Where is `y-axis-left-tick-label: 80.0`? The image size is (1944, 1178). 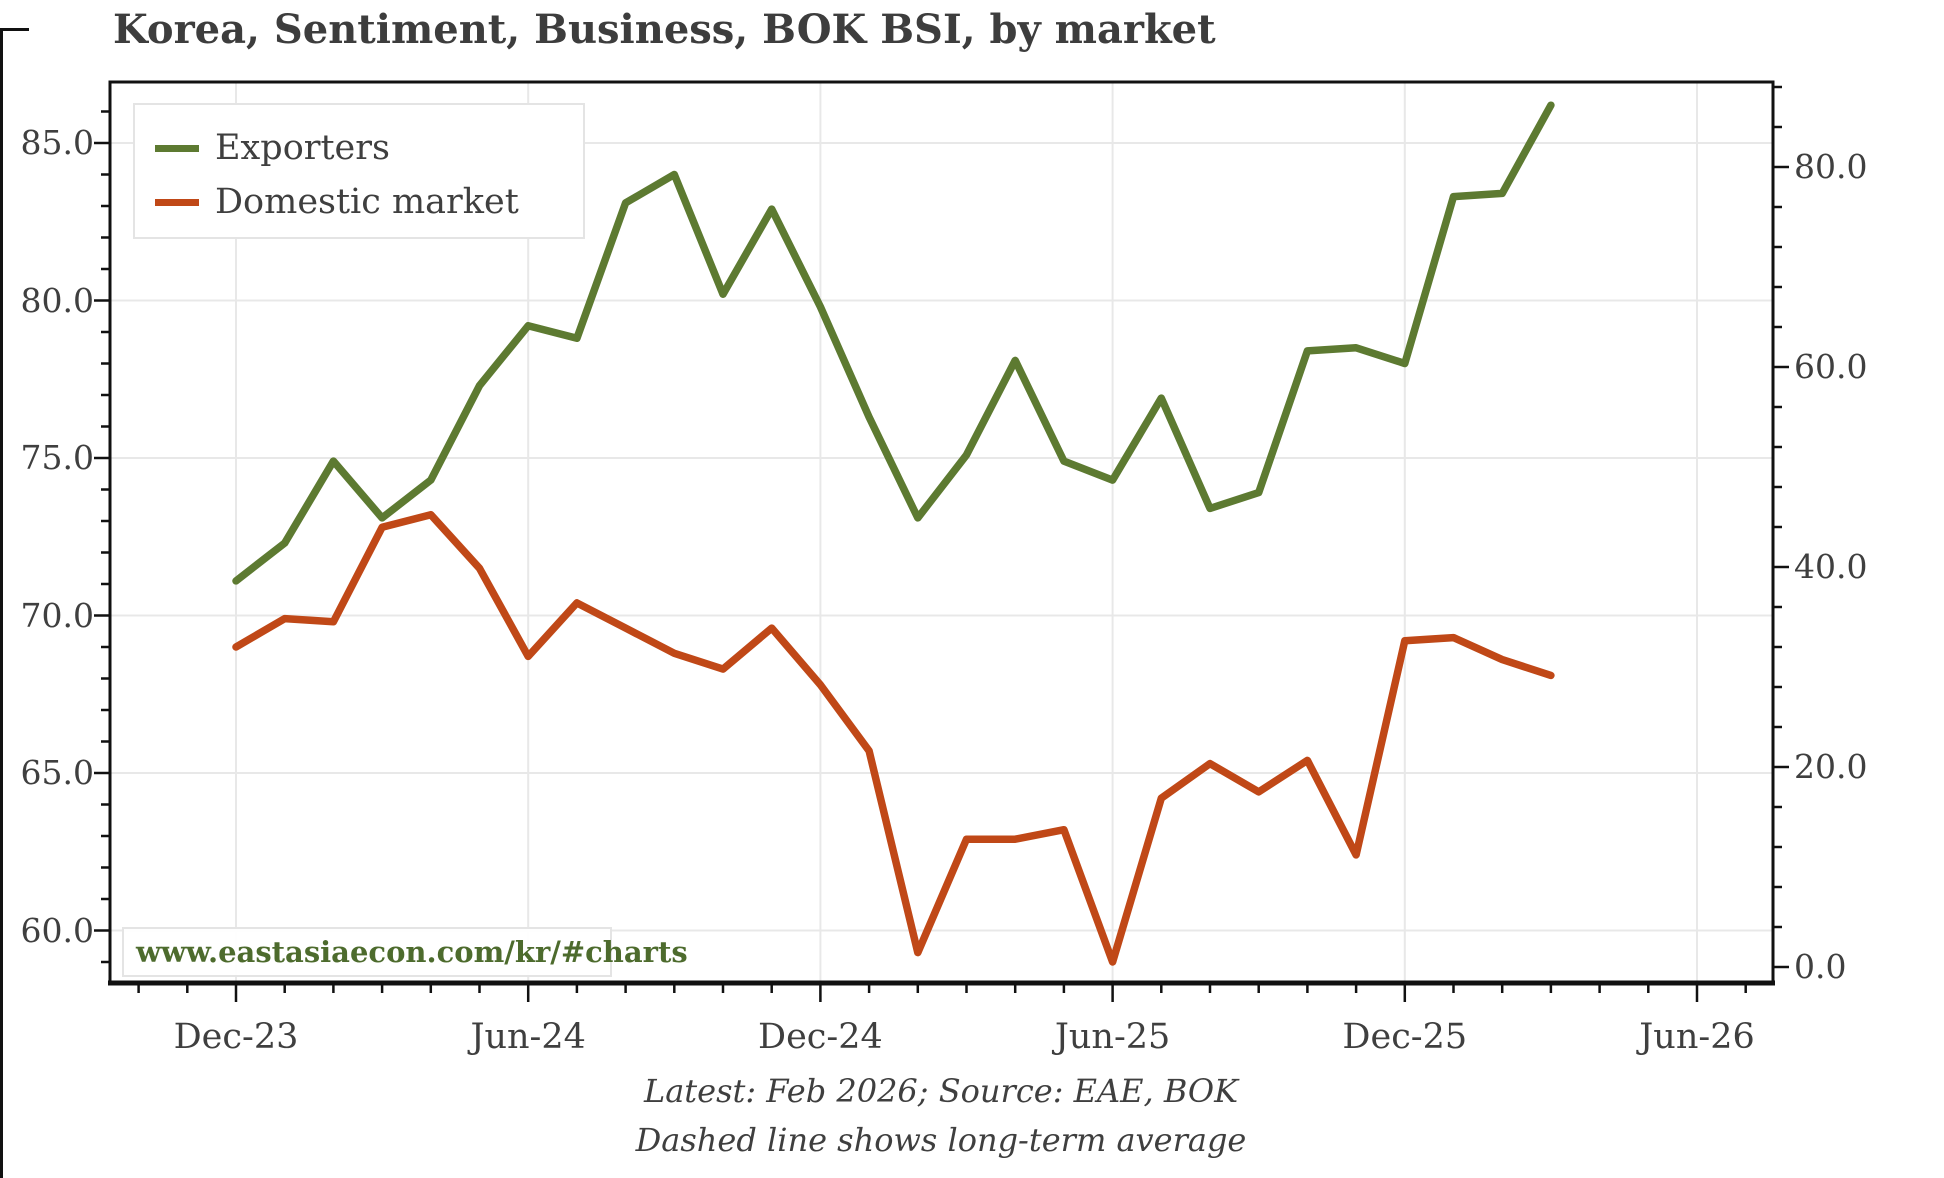
y-axis-left-tick-label: 80.0 is located at coordinates (57, 300).